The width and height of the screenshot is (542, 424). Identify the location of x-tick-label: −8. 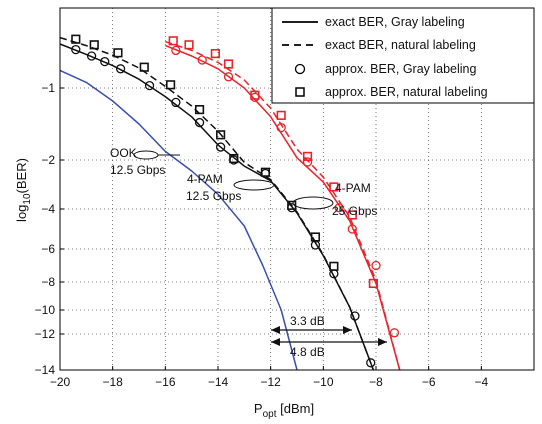
(376, 382).